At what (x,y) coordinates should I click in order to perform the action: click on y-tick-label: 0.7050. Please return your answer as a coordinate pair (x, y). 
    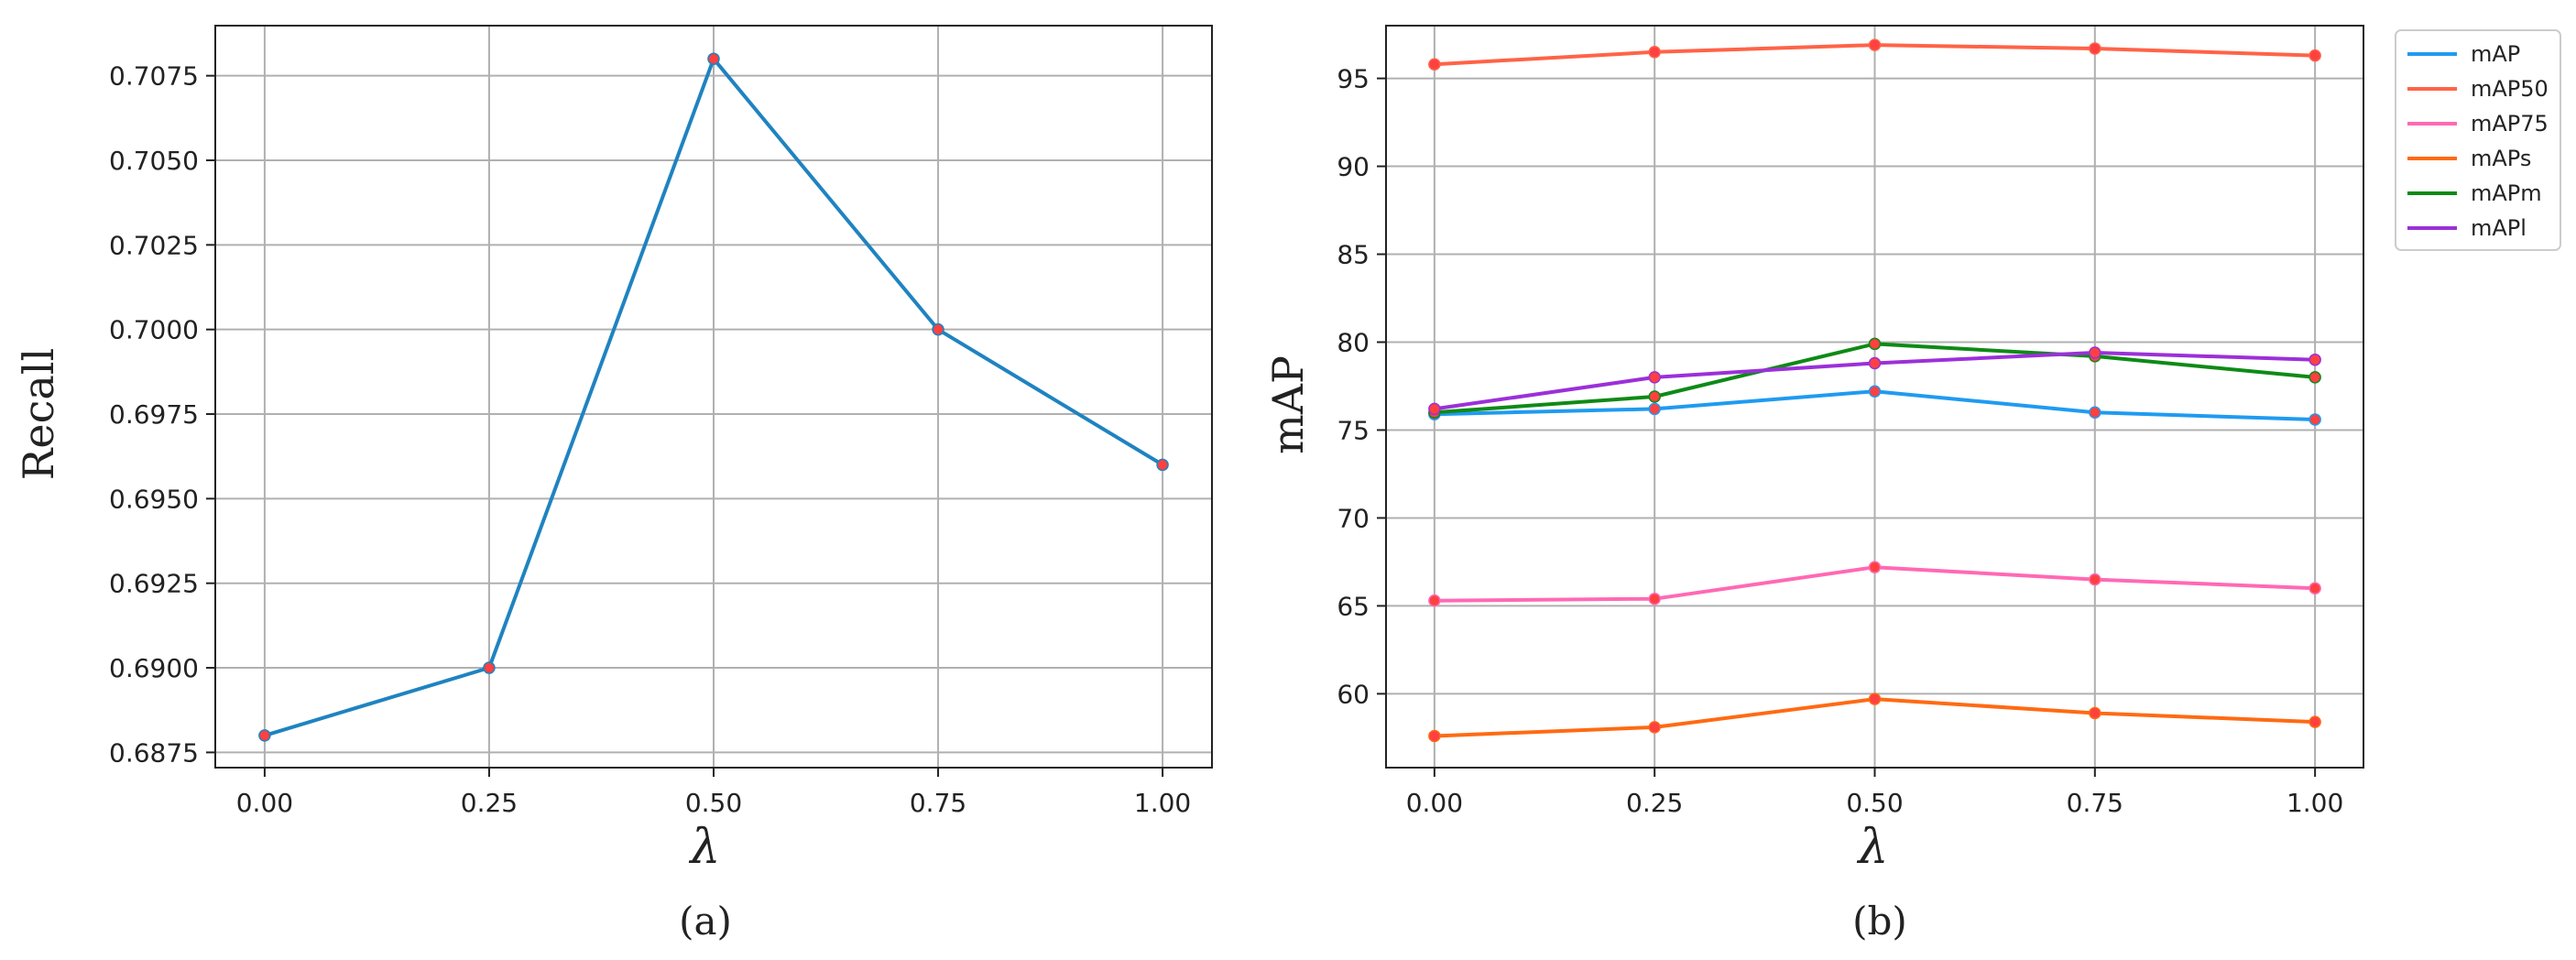
    Looking at the image, I should click on (154, 161).